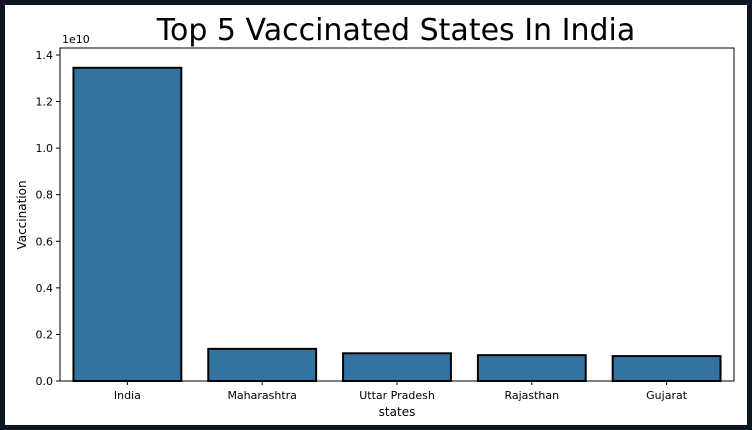 This screenshot has width=752, height=430. What do you see at coordinates (397, 395) in the screenshot?
I see `x-tick-label: Uttar Pradesh` at bounding box center [397, 395].